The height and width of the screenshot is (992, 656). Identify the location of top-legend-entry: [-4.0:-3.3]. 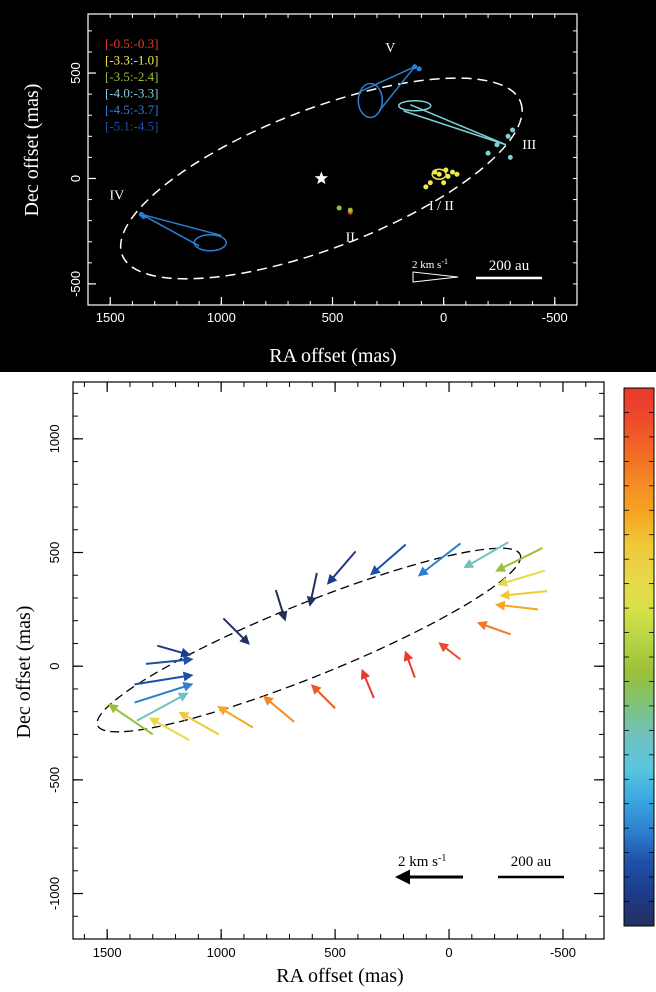
(131, 93).